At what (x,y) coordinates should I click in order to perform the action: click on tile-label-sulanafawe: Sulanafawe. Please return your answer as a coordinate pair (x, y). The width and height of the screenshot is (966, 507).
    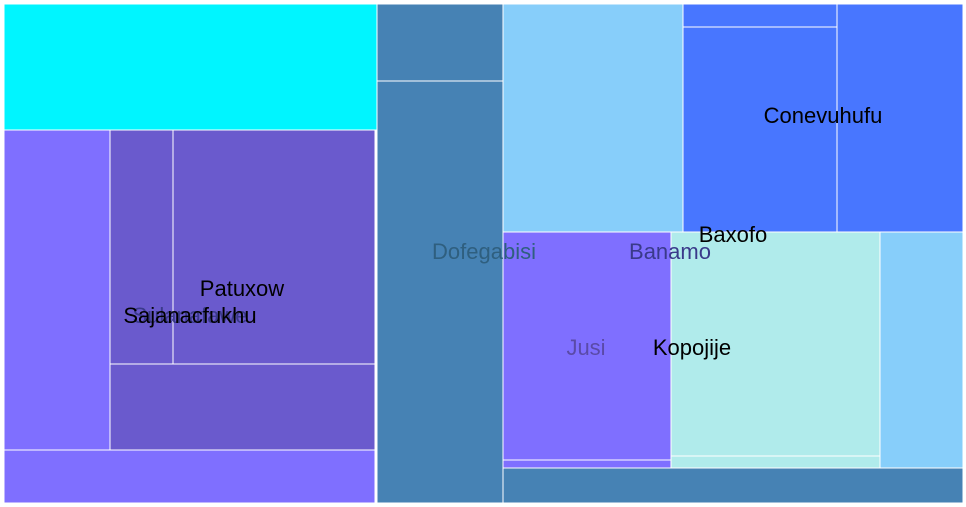
    Looking at the image, I should click on (190, 315).